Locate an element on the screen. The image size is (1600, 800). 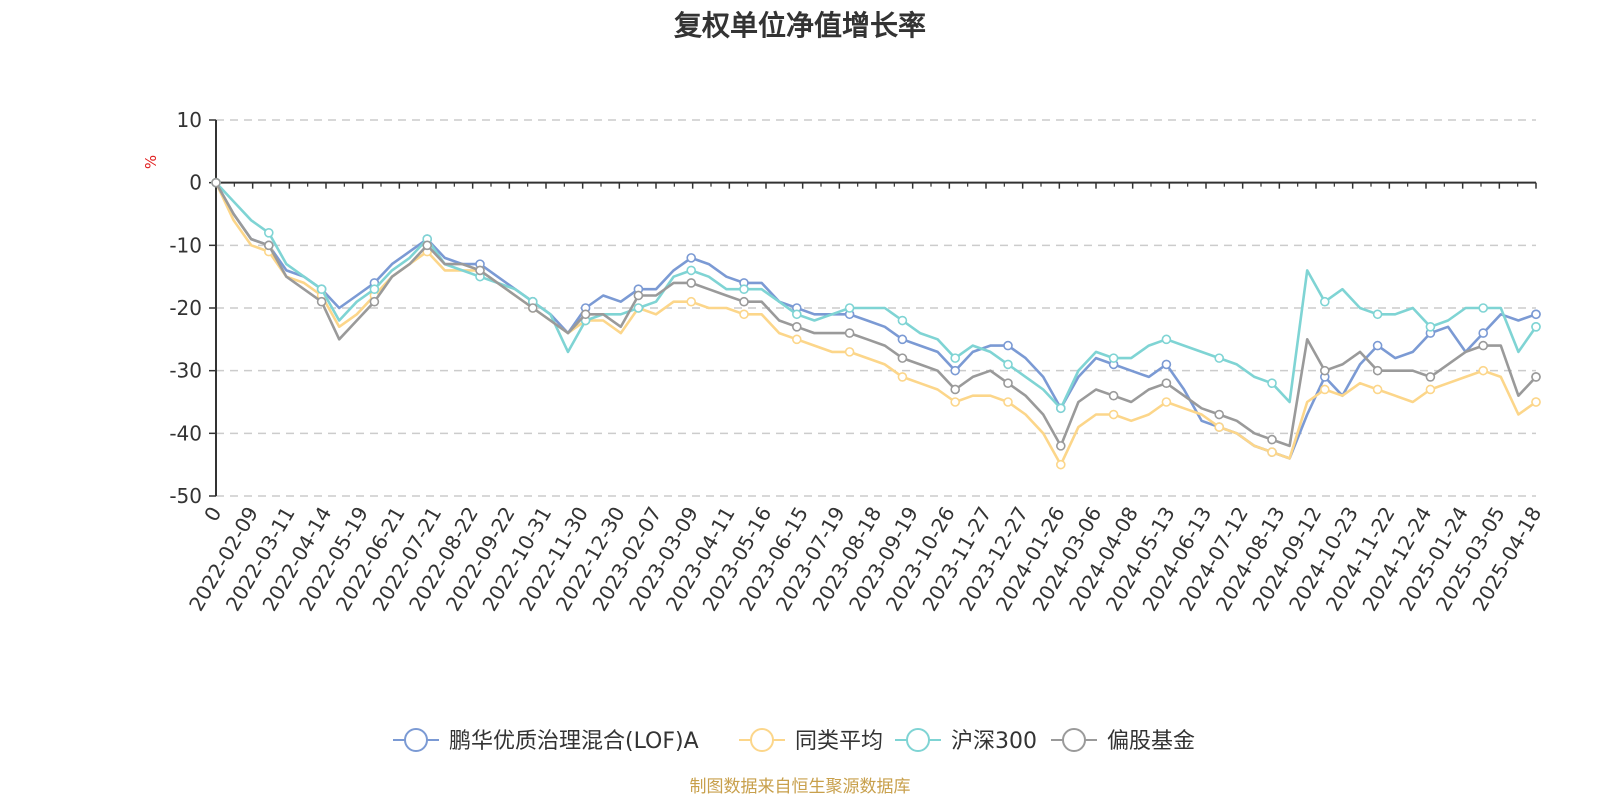
legend-label-1: 同类平均 is located at coordinates (839, 741).